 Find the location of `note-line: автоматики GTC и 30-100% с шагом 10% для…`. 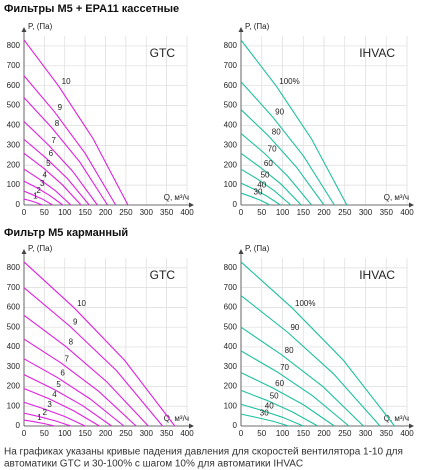

note-line: автоматики GTC и 30-100% с шагом 10% для… is located at coordinates (153, 464).